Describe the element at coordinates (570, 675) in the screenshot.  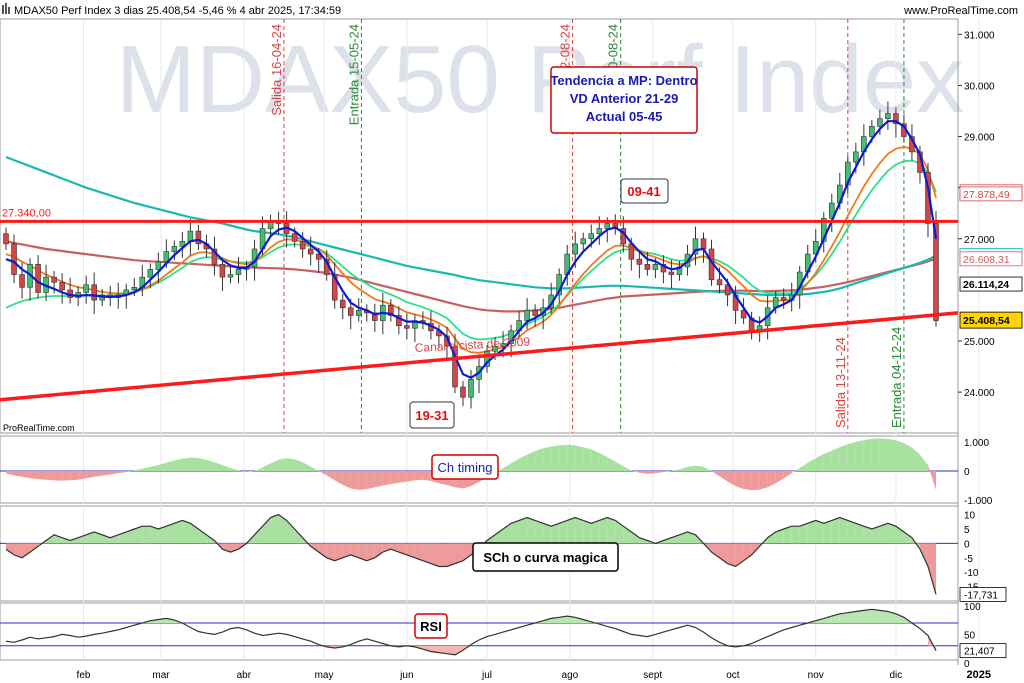
I see `x-tick-label: ago` at that location.